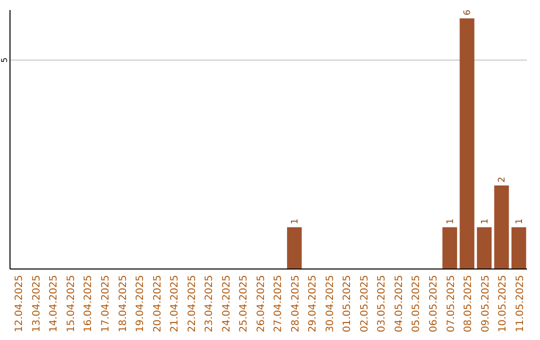 The width and height of the screenshot is (540, 340). I want to click on x-tick-label: 26.04.2025, so click(261, 303).